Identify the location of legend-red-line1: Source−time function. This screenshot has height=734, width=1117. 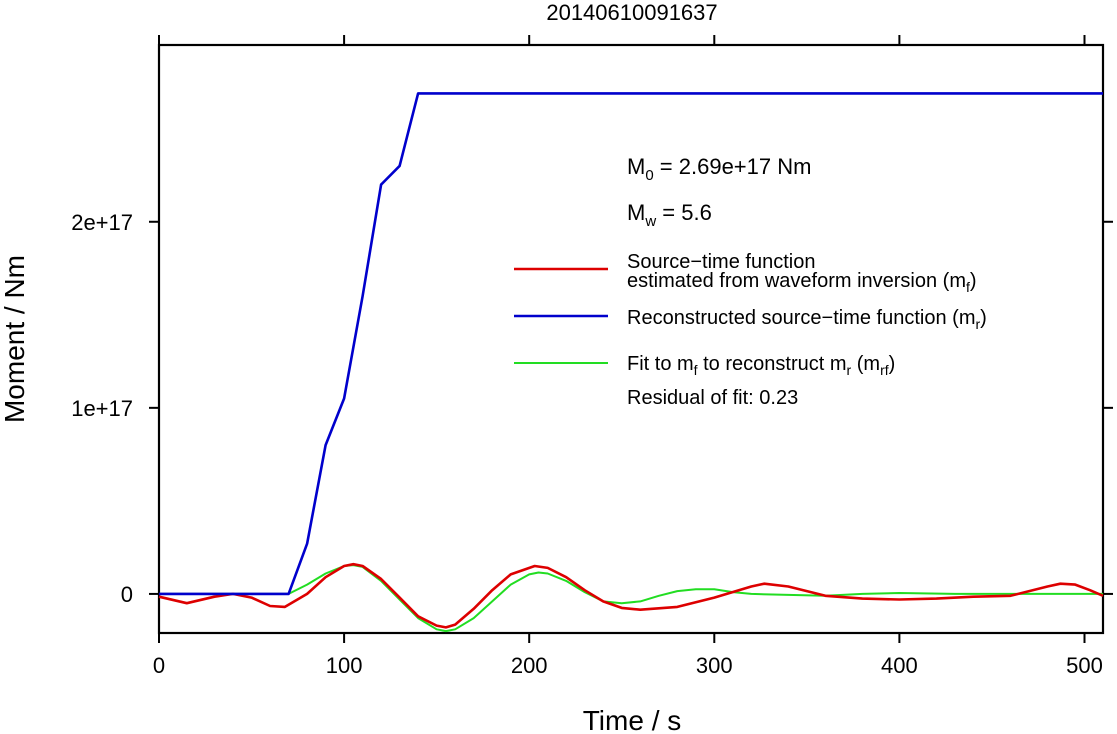
(721, 262).